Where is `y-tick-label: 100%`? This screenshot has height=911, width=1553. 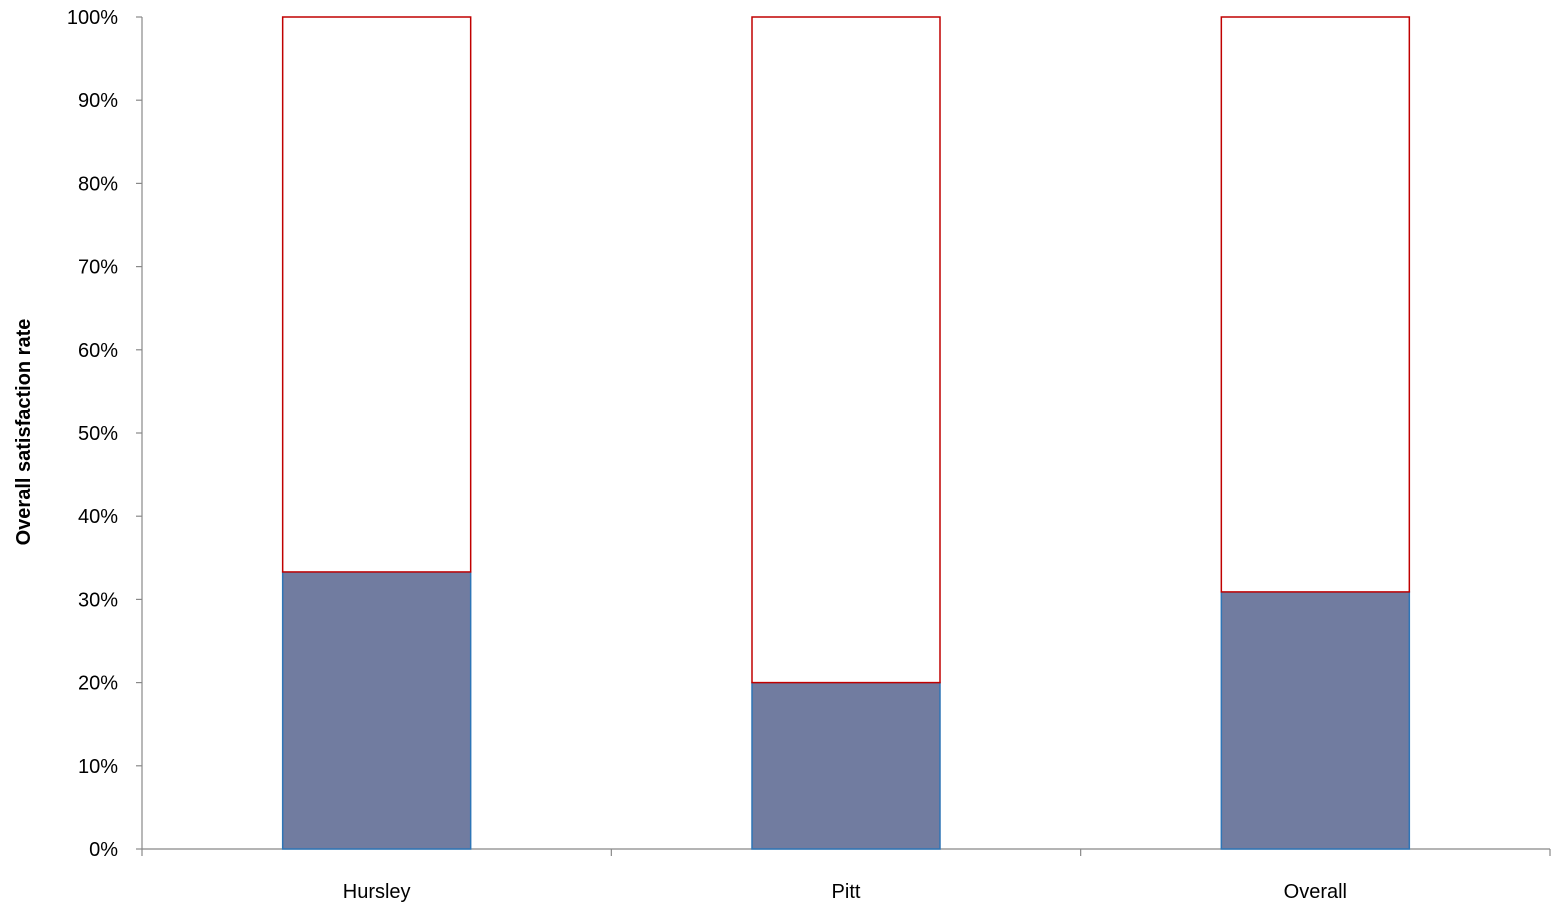
y-tick-label: 100% is located at coordinates (92, 18).